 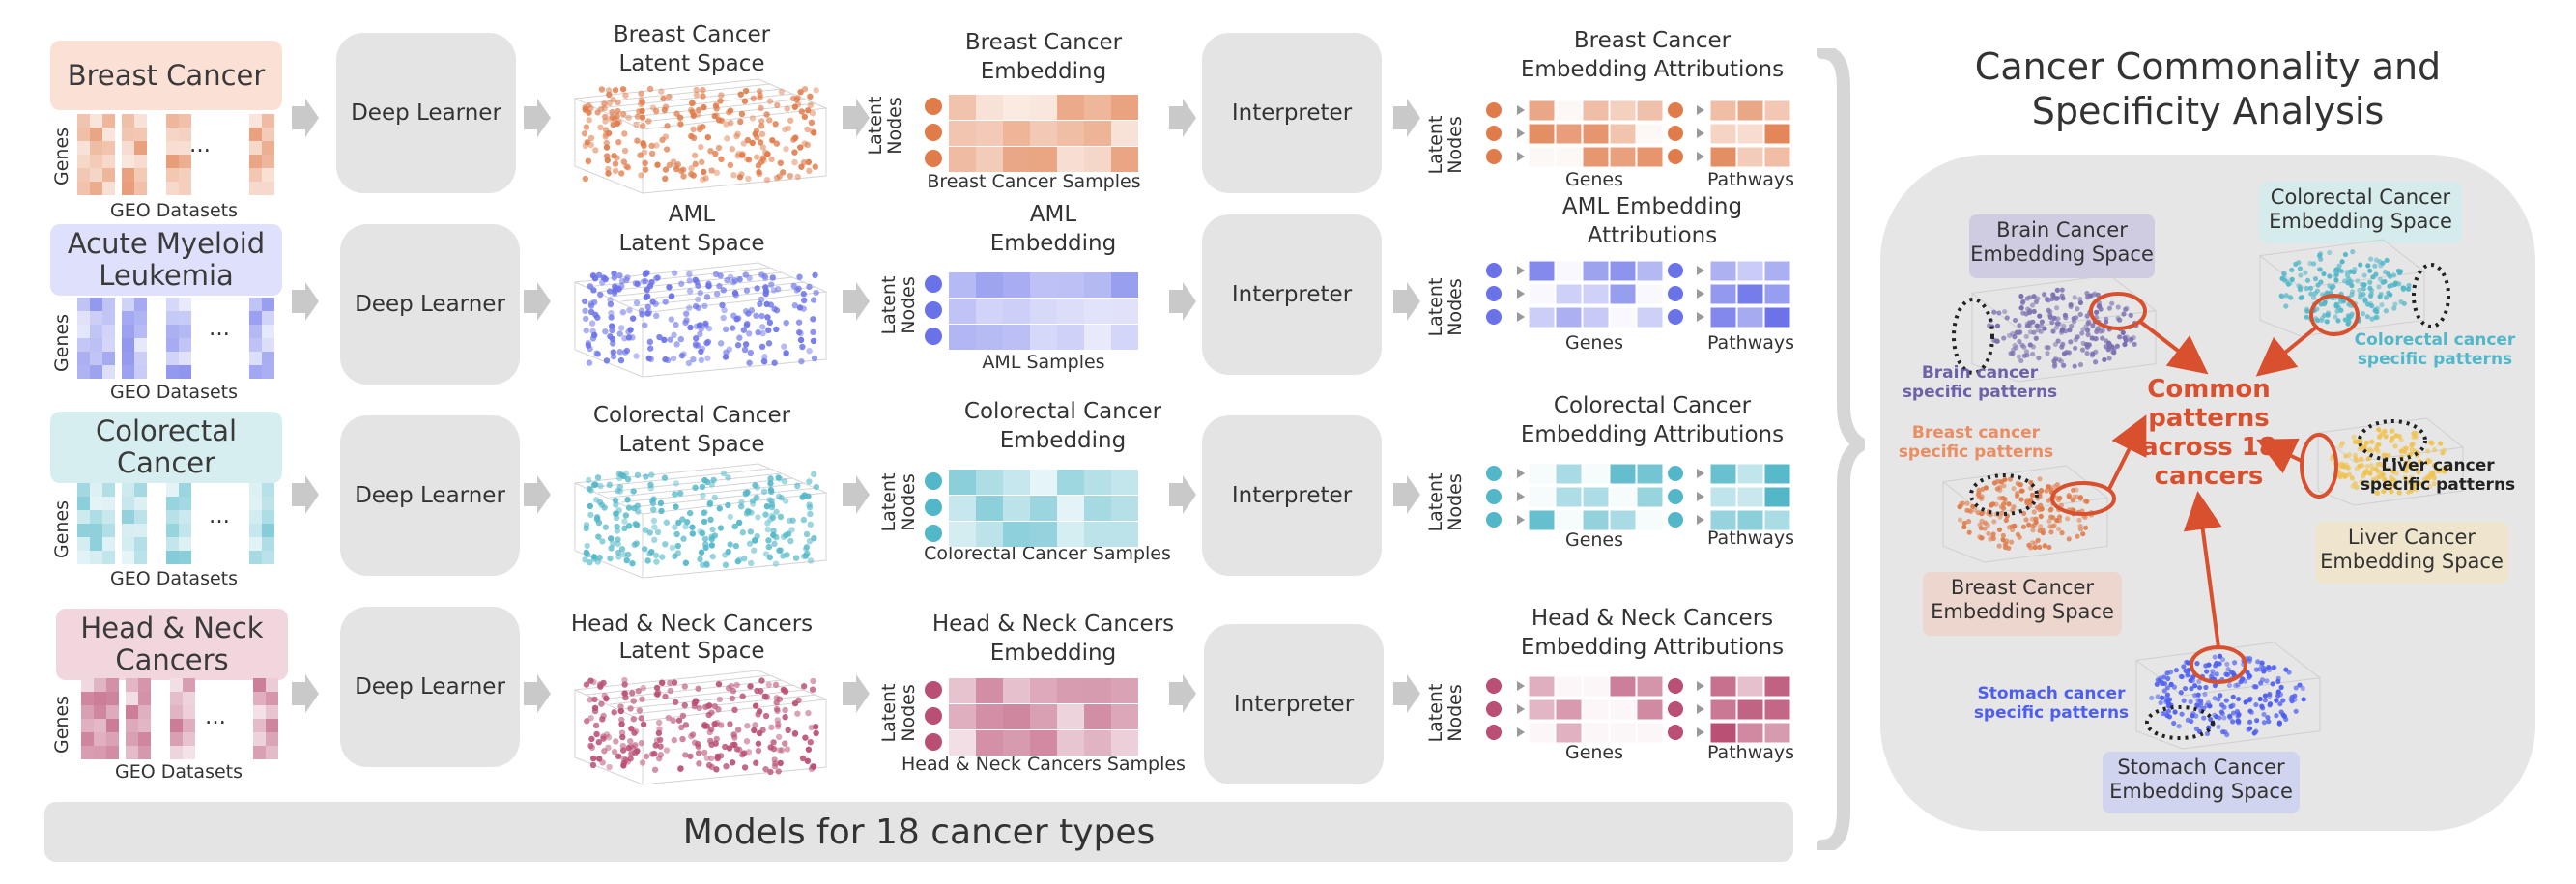 I want to click on latent-node-dot, so click(x=934, y=107).